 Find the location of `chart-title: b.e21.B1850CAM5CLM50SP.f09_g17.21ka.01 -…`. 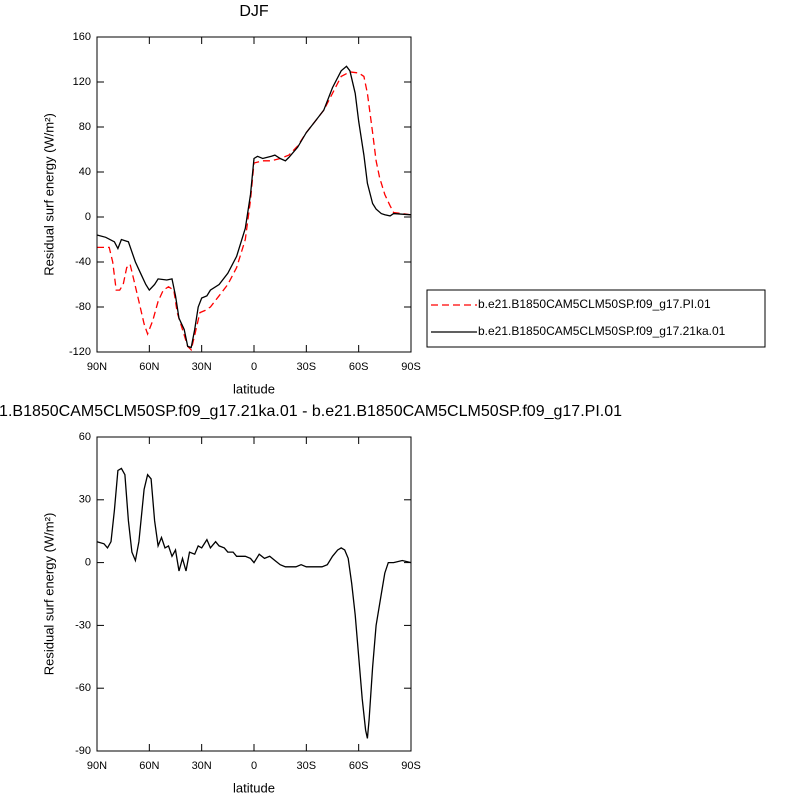

chart-title: b.e21.B1850CAM5CLM50SP.f09_g17.21ka.01 -… is located at coordinates (311, 411).